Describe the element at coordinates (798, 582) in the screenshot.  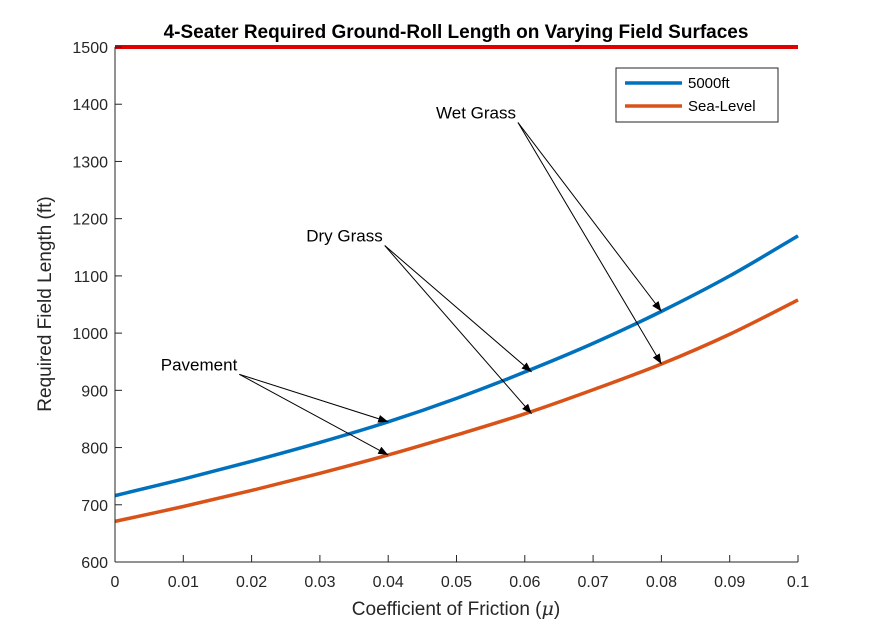
I see `x-tick-label: 0.1` at that location.